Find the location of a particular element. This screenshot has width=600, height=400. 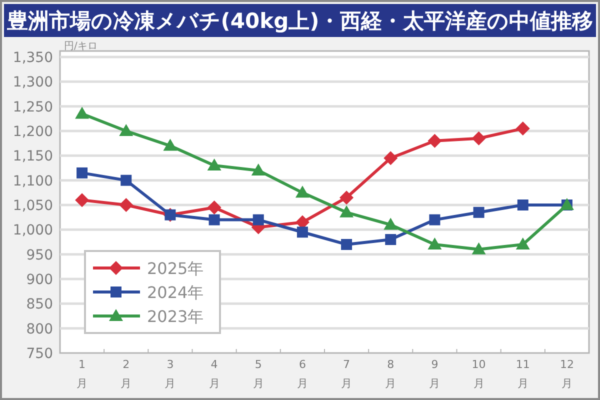

x-tick-label: 4月 is located at coordinates (214, 374).